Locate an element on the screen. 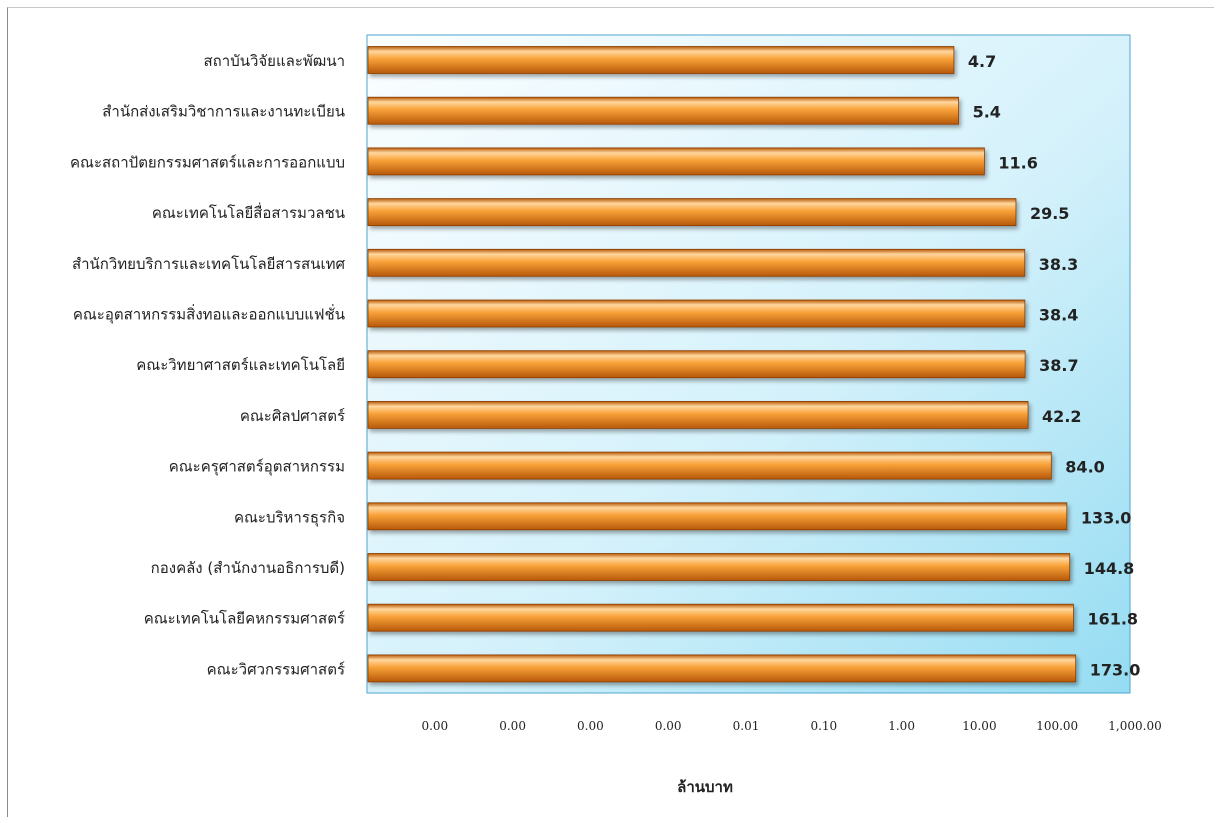  category-label: คณะเทคโนโลยีคหกรรมศาสตร์ is located at coordinates (244, 619).